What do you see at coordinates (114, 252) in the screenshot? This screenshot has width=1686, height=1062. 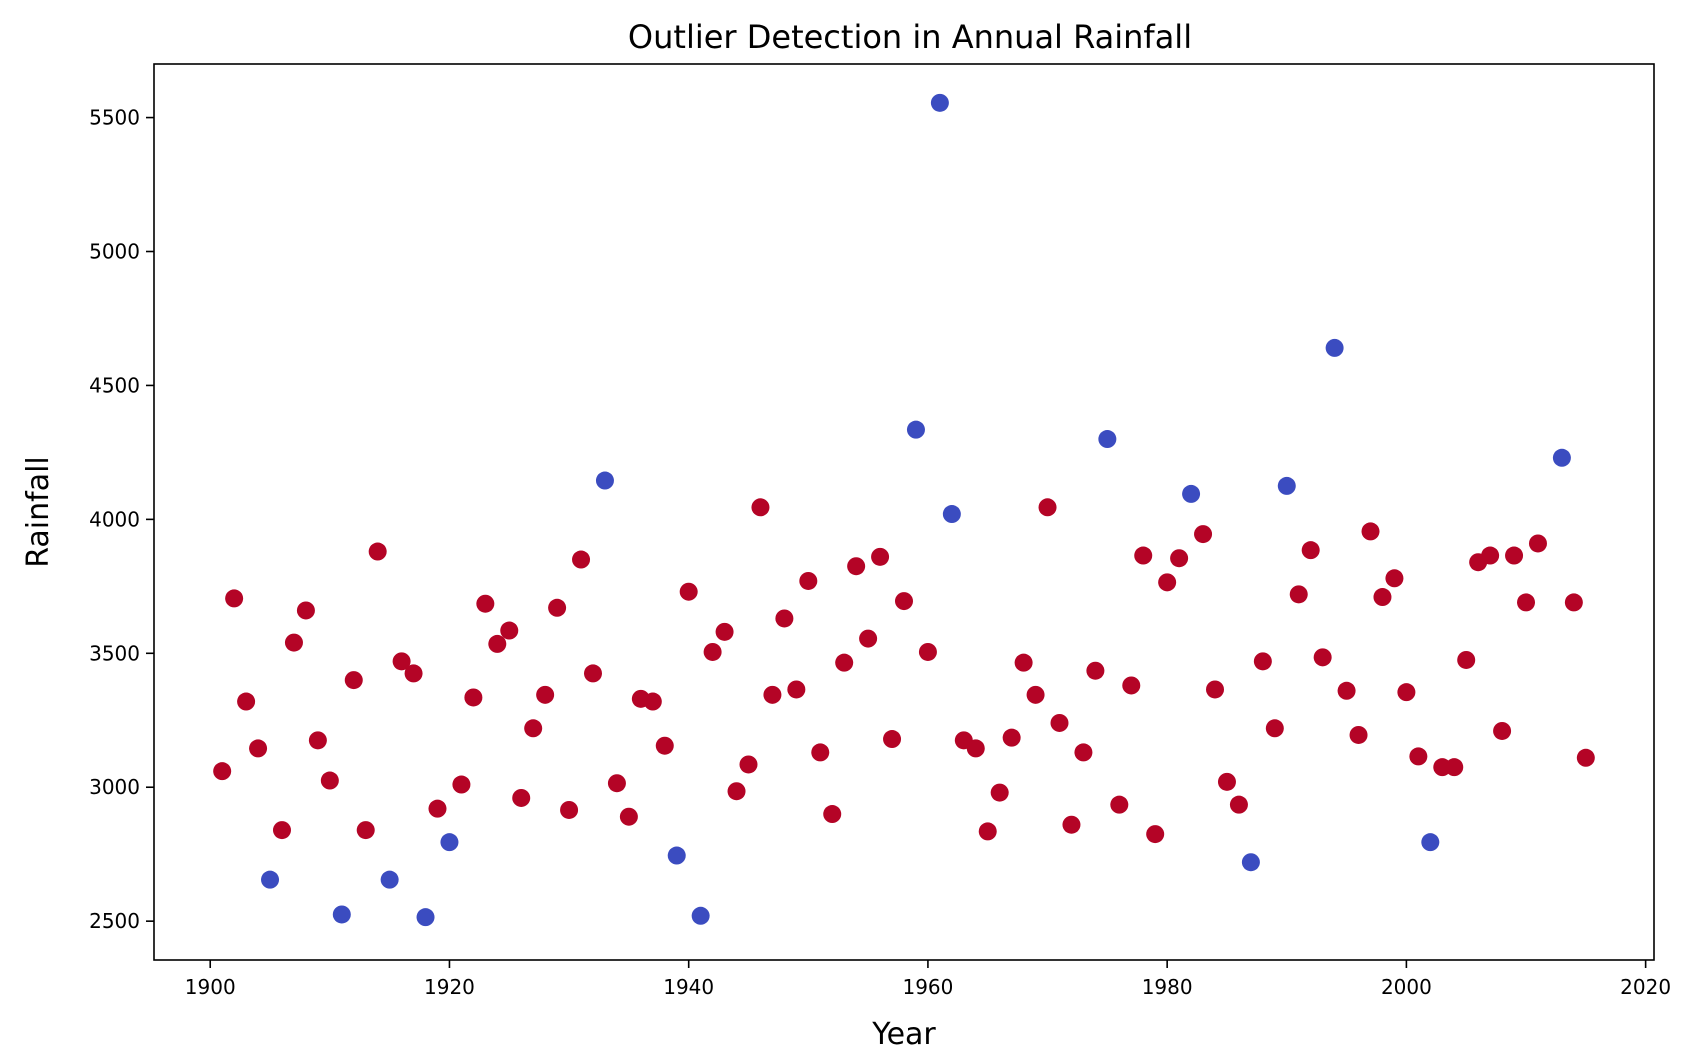 I see `y-tick-label: 5000` at bounding box center [114, 252].